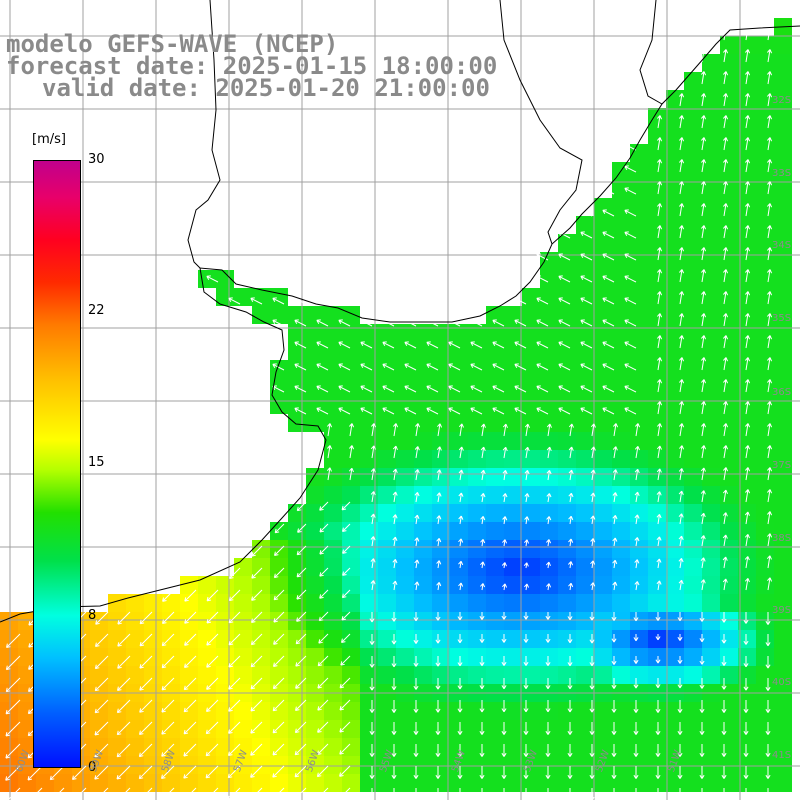 The width and height of the screenshot is (800, 800). I want to click on lagoon-outline, so click(651, 52).